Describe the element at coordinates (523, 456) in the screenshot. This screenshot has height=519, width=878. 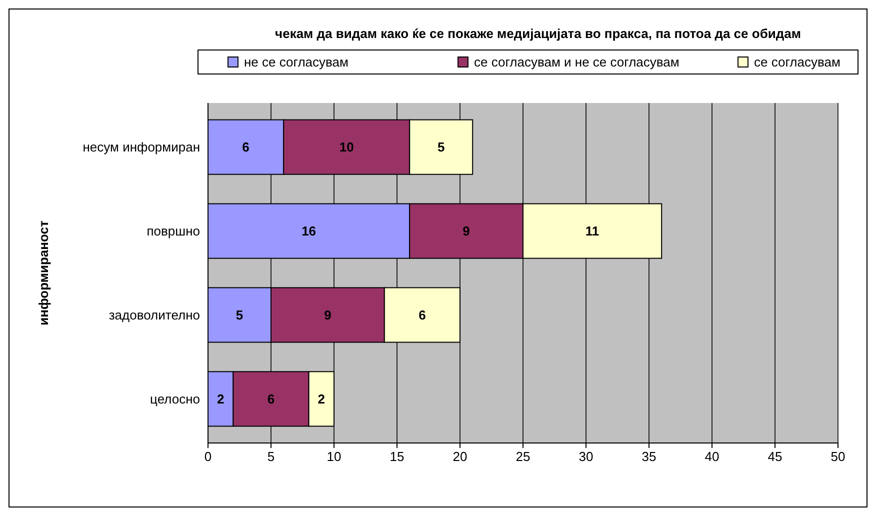
I see `x-tick-label: 25` at that location.